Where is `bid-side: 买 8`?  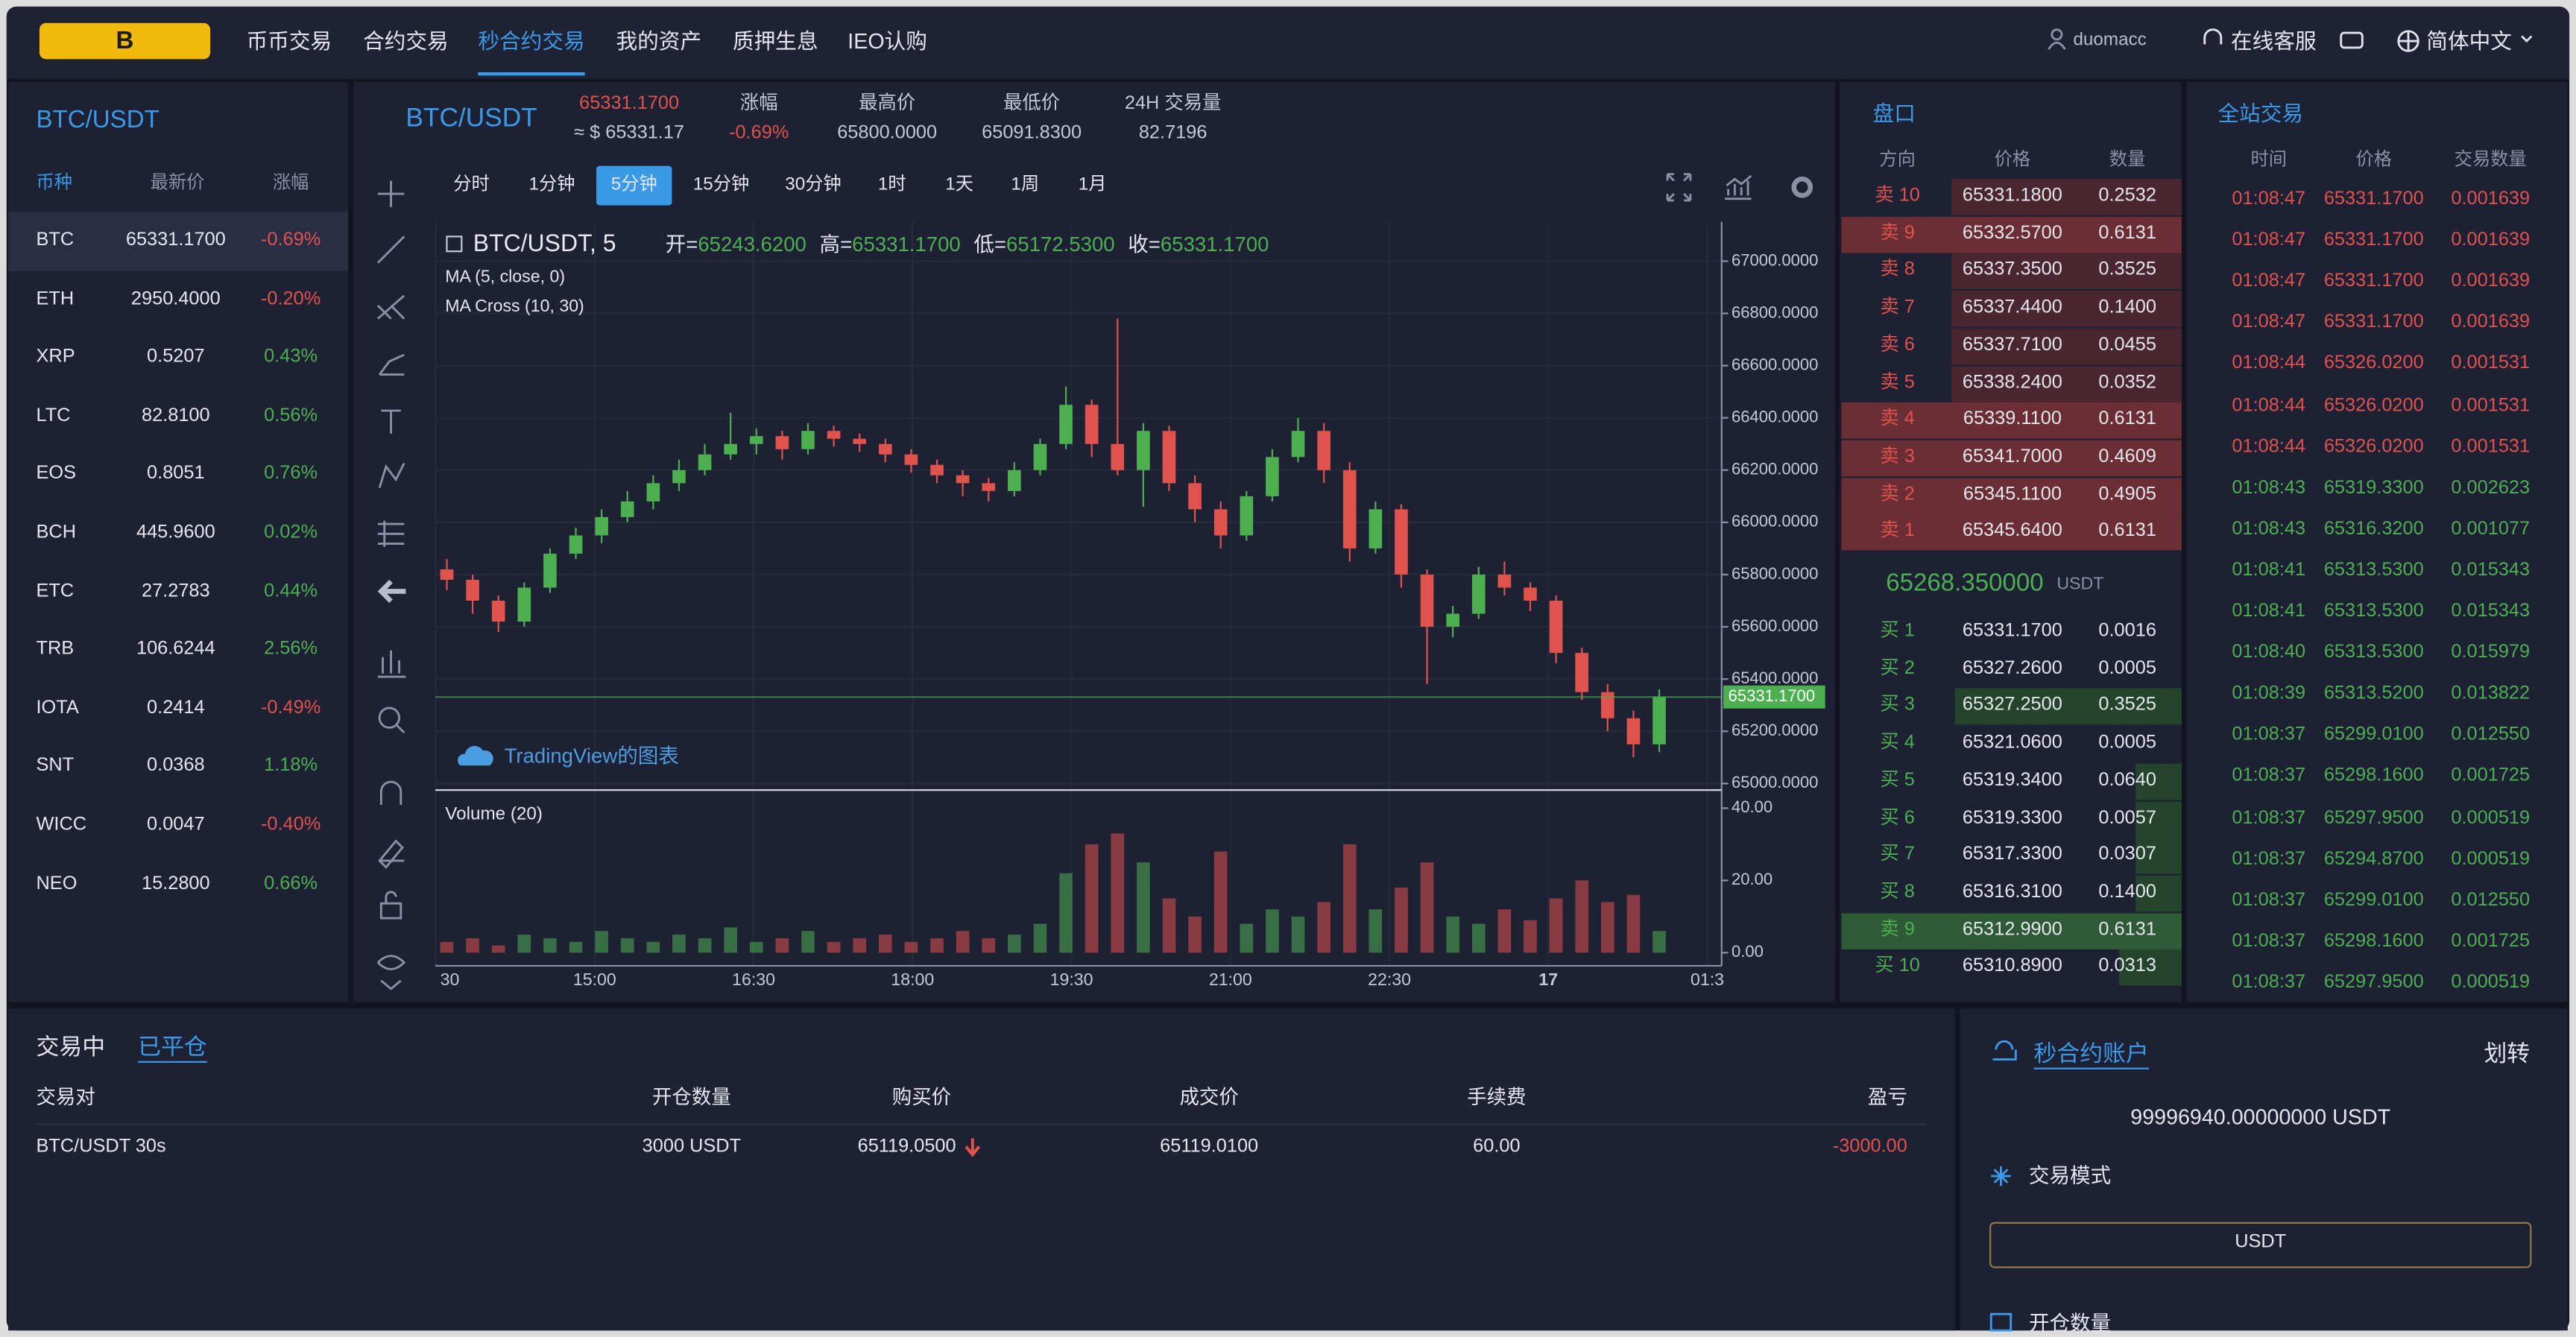
bid-side: 买 8 is located at coordinates (1897, 892).